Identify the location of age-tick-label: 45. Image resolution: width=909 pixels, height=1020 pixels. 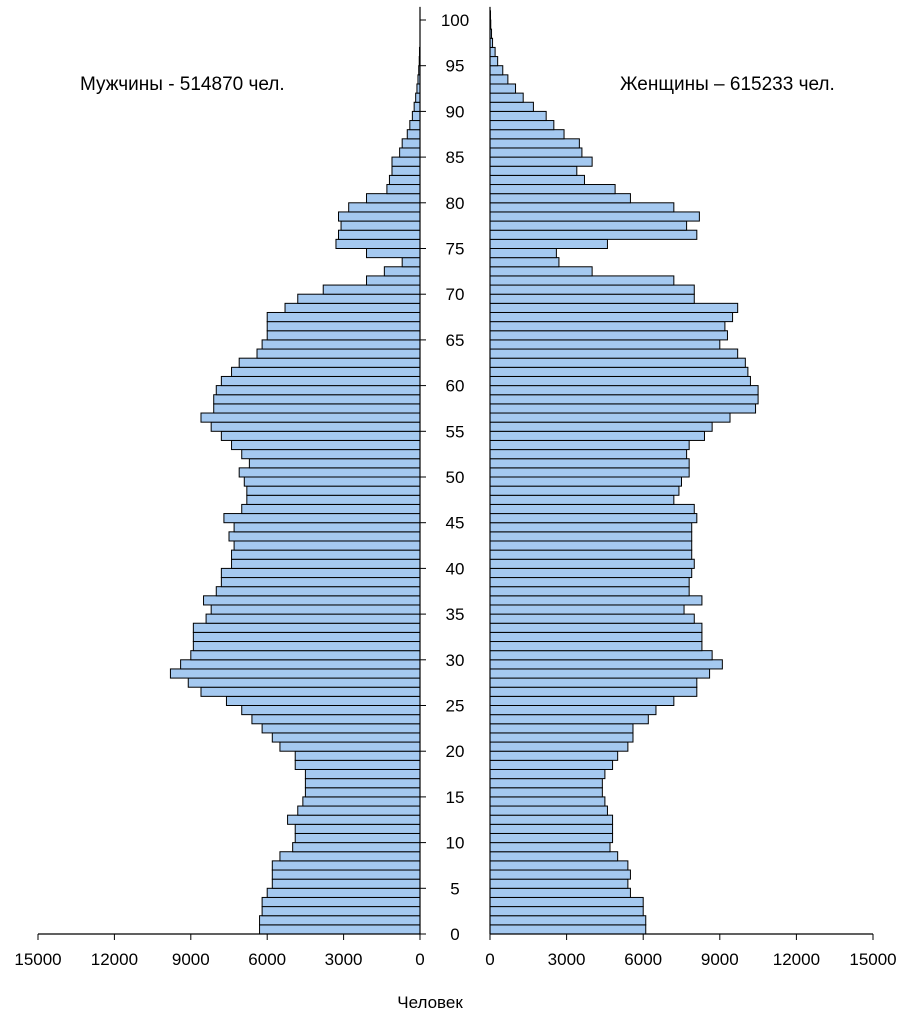
(455, 523).